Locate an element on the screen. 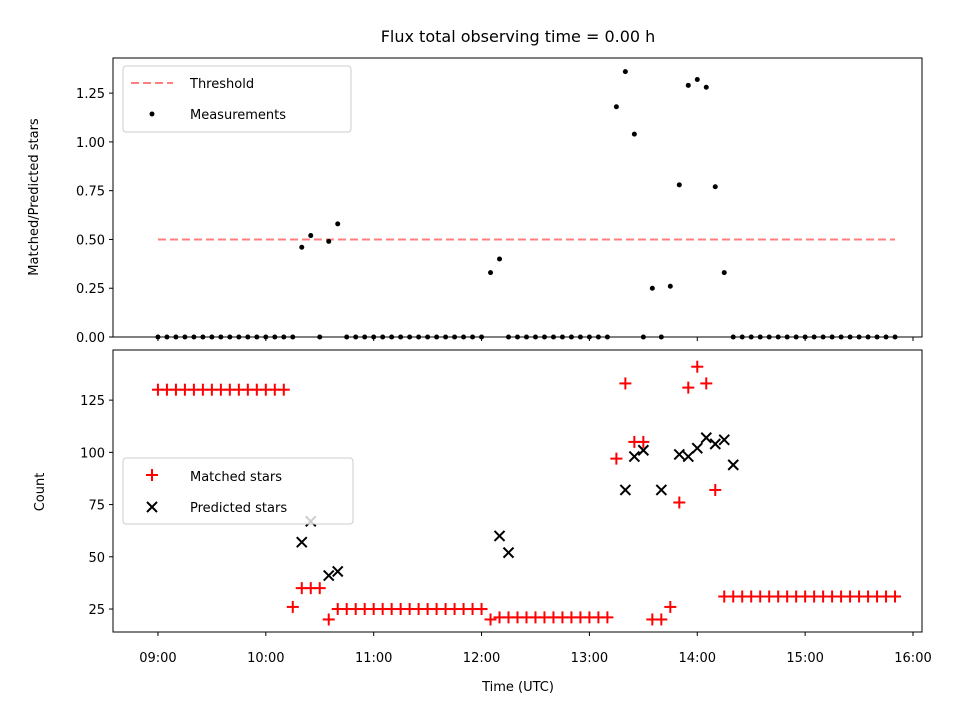 Image resolution: width=960 pixels, height=720 pixels. bottom-y-tick-label: 75 is located at coordinates (96, 506).